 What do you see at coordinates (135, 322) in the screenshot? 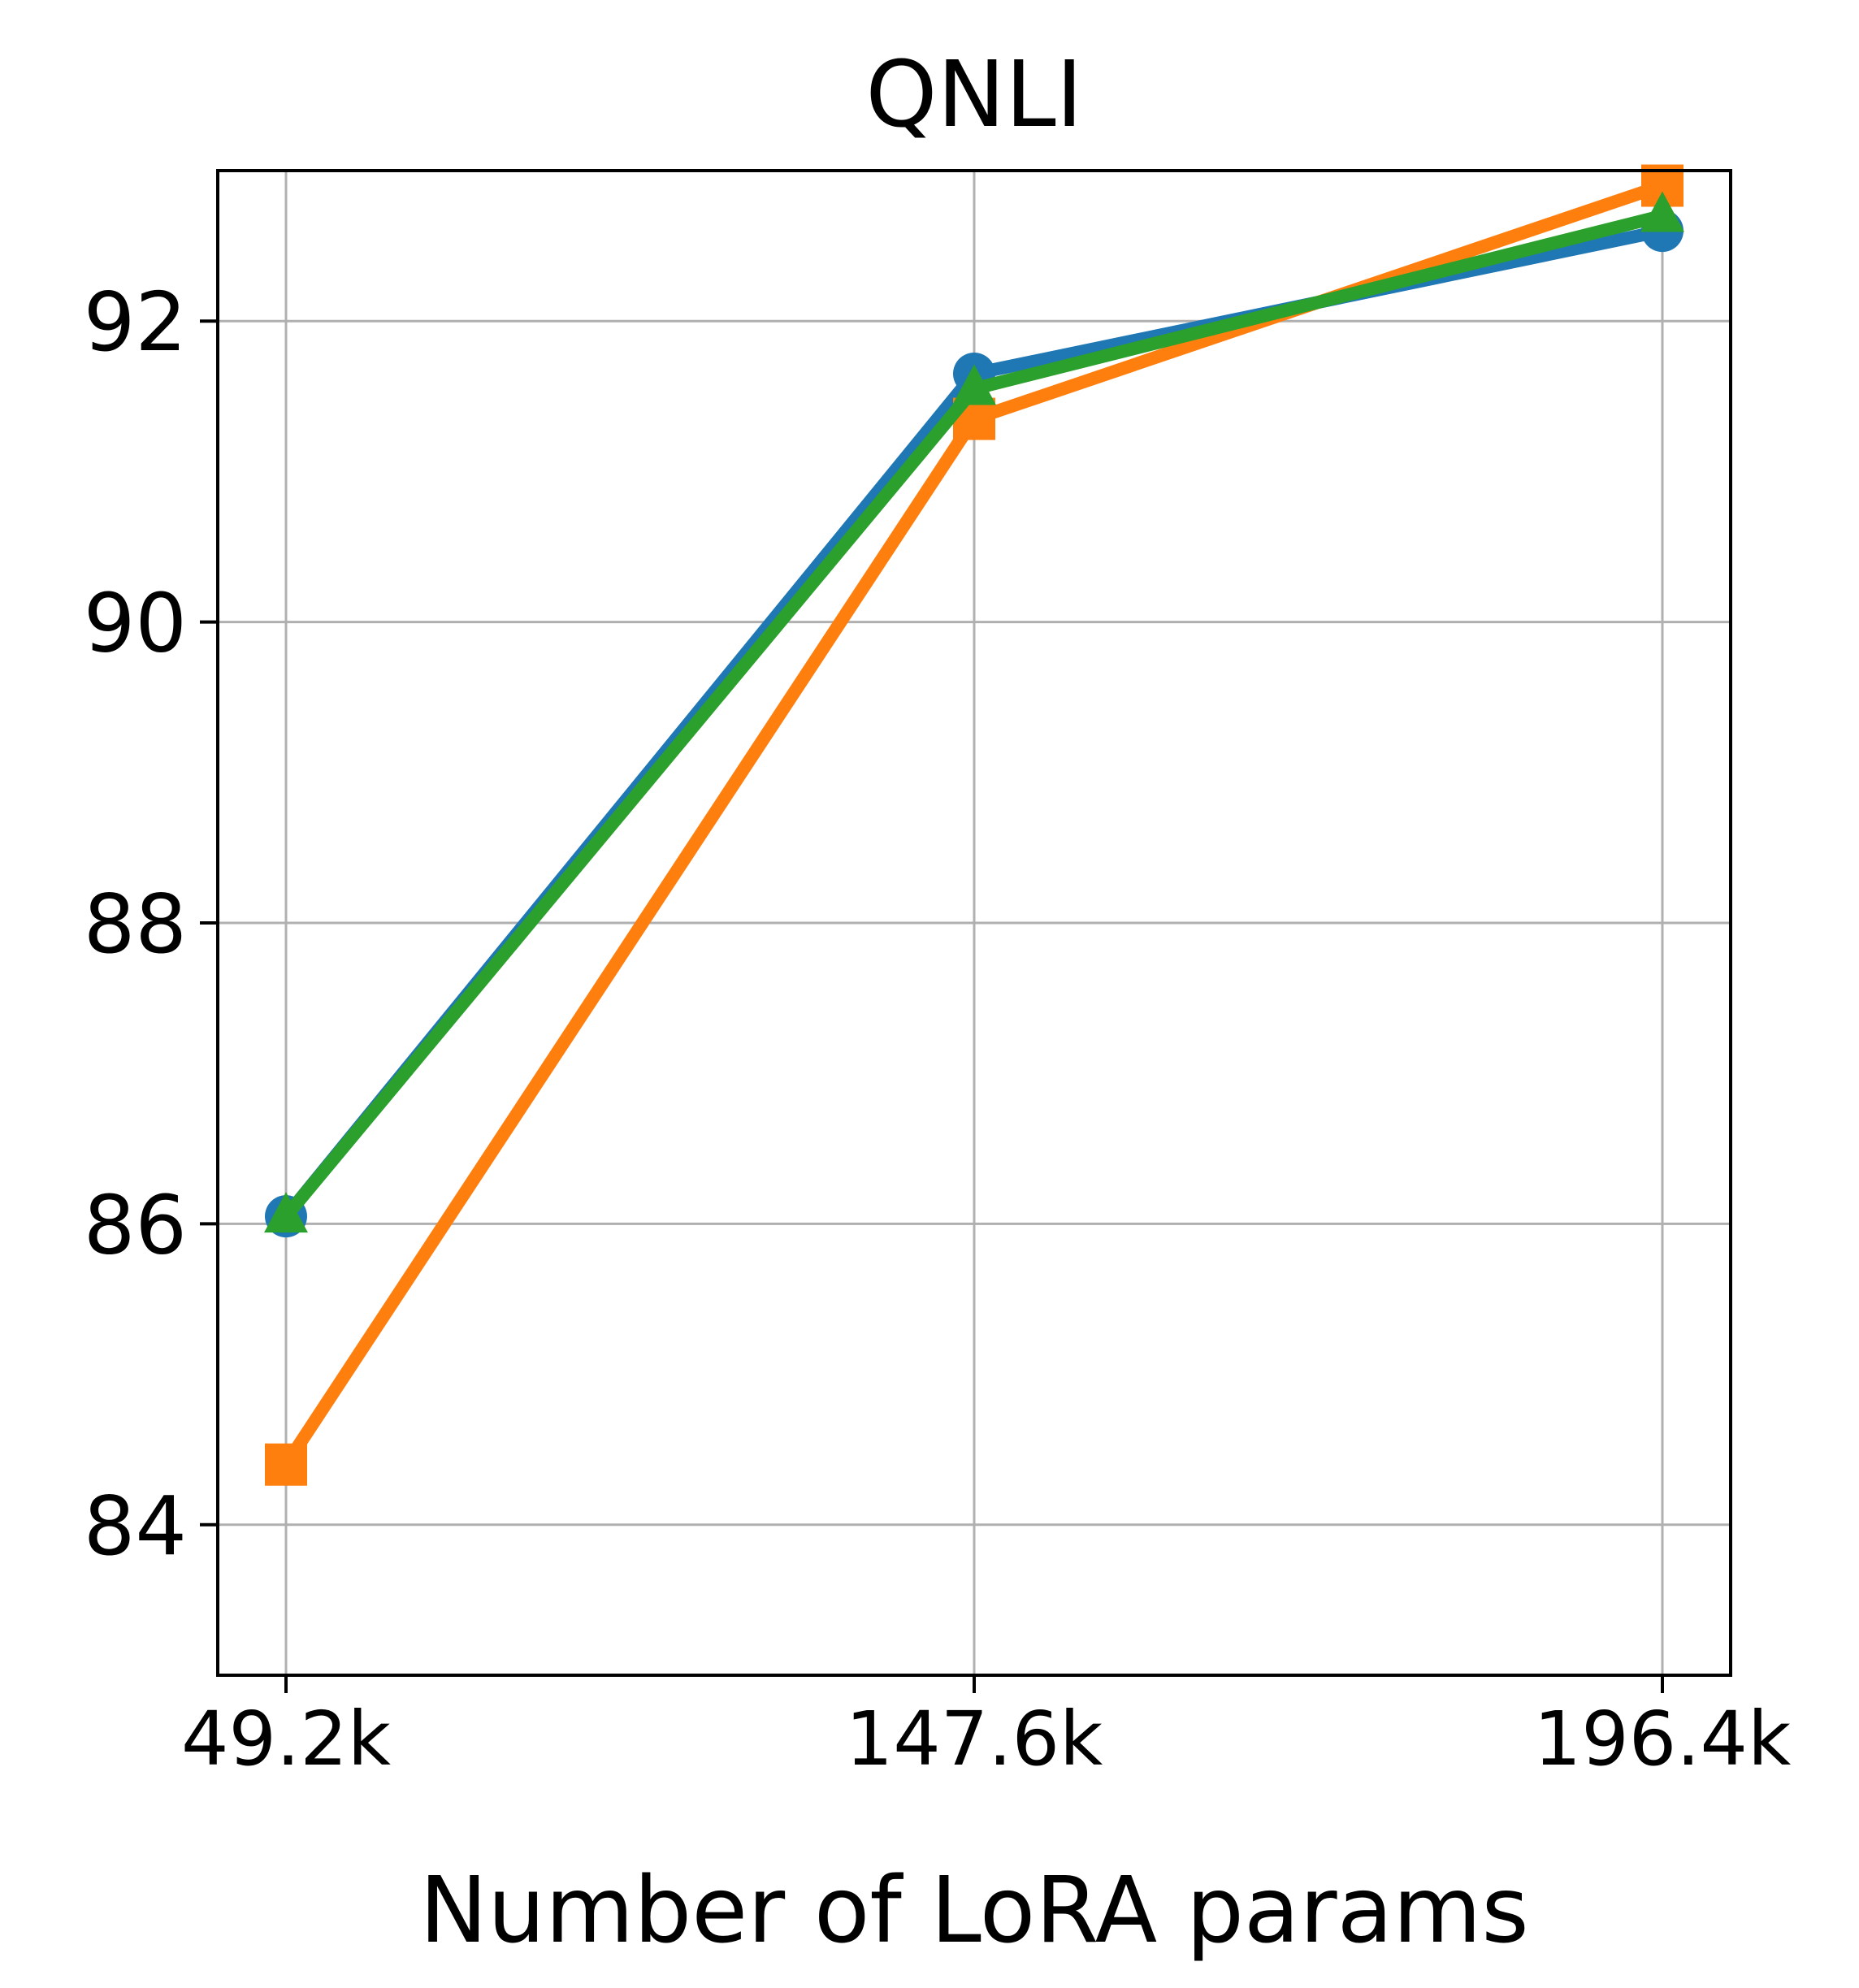
I see `y-tick-label: 92` at bounding box center [135, 322].